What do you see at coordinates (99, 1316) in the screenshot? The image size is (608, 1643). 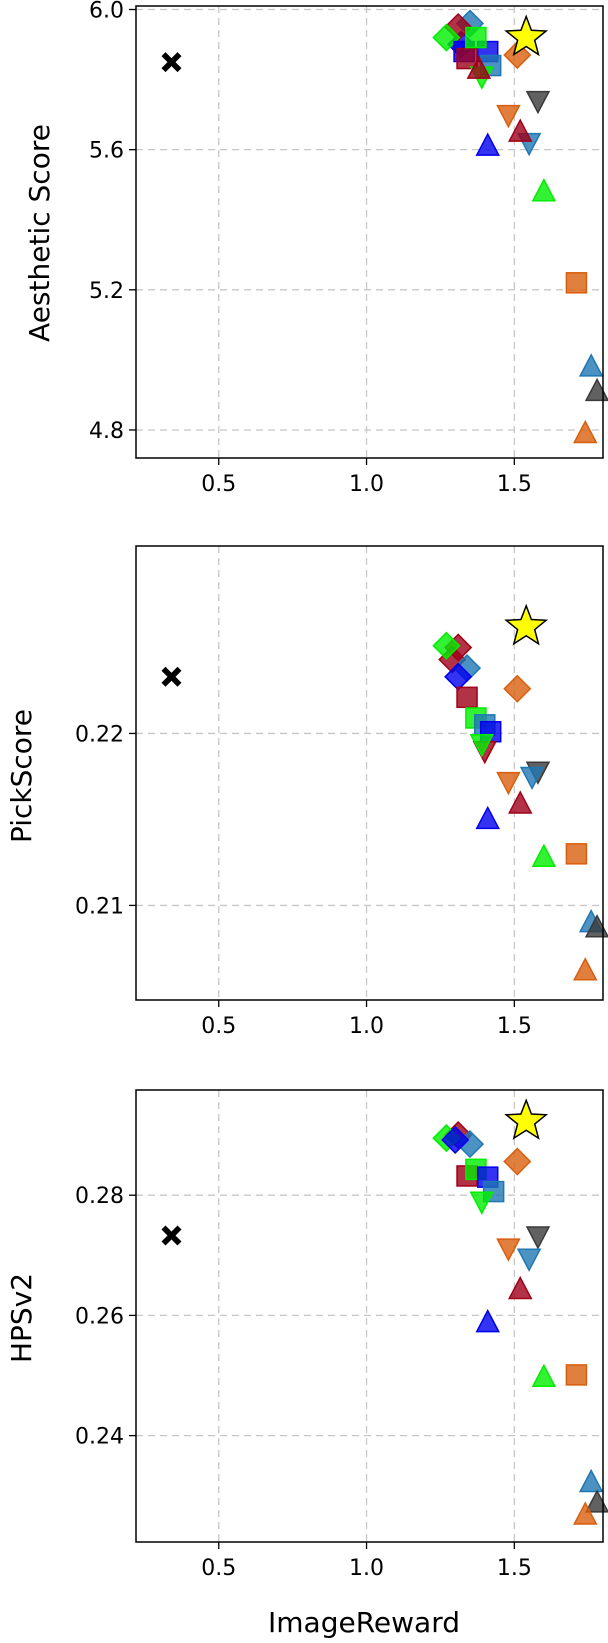 I see `y-tick-label: 0.26` at bounding box center [99, 1316].